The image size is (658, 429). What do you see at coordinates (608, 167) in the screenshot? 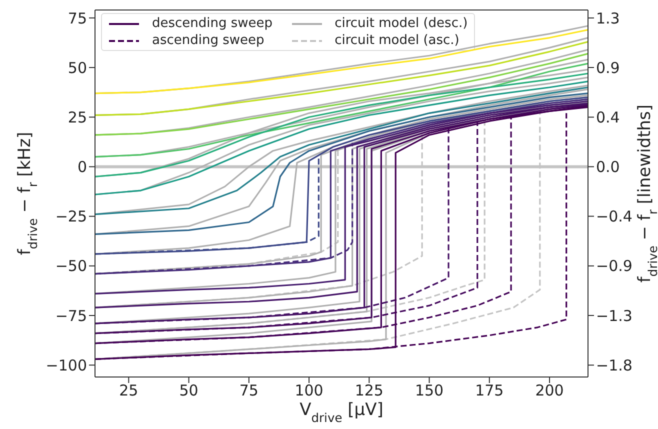
I see `y2-tick-label: 0.0` at bounding box center [608, 167].